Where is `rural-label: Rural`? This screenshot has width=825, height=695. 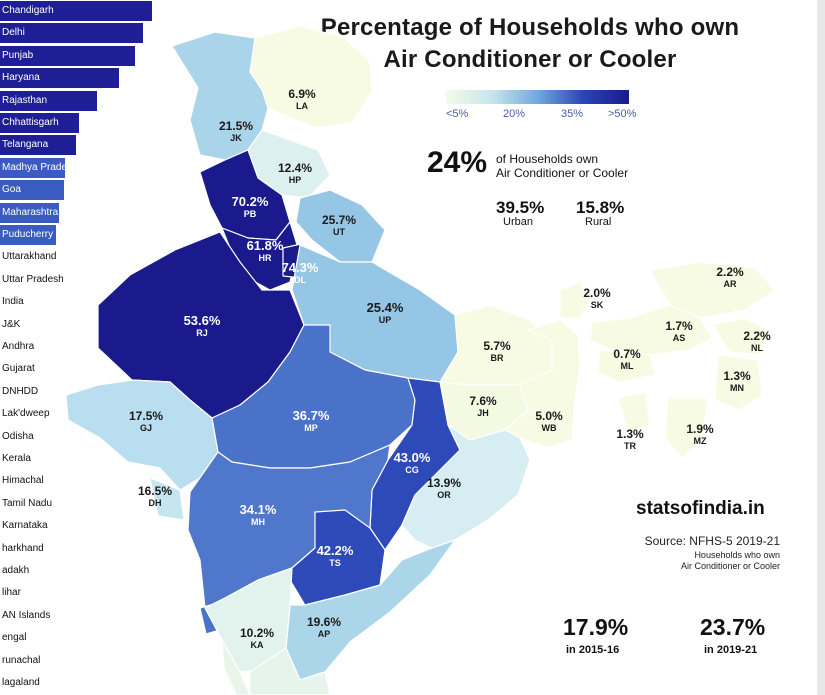 rural-label: Rural is located at coordinates (598, 222).